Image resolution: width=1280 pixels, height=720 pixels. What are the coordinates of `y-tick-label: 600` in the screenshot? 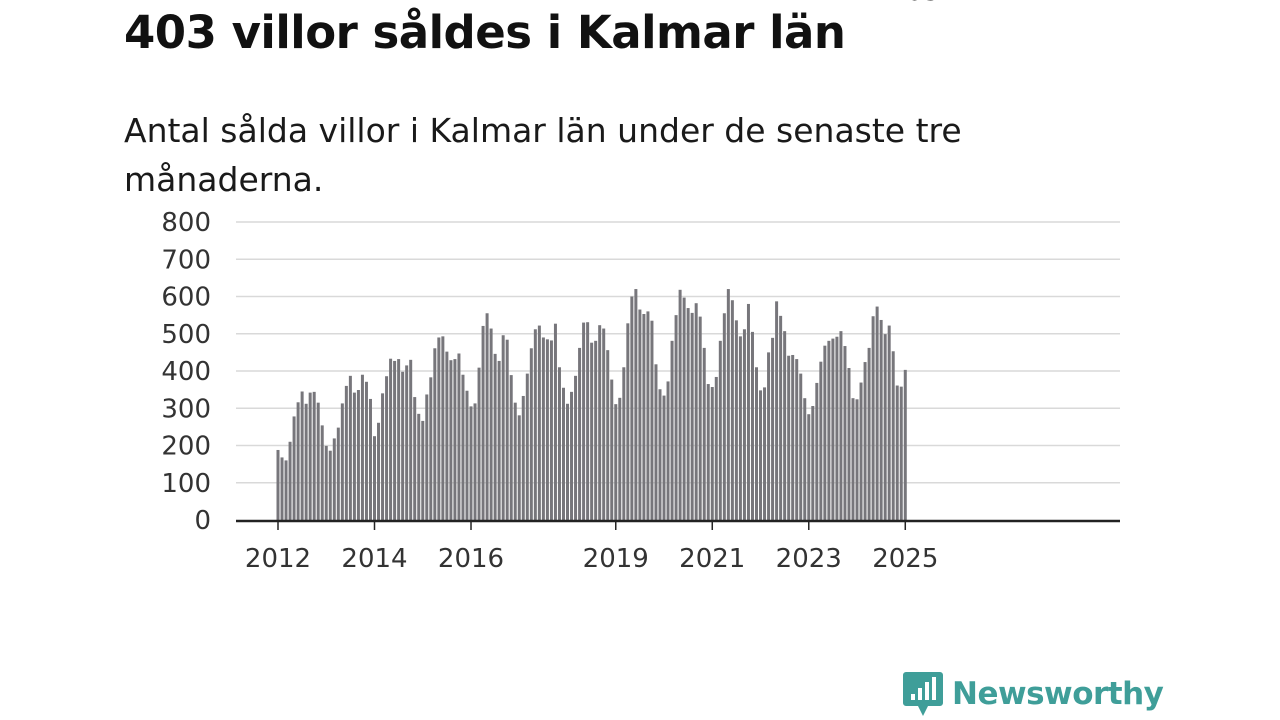 It's located at (186, 298).